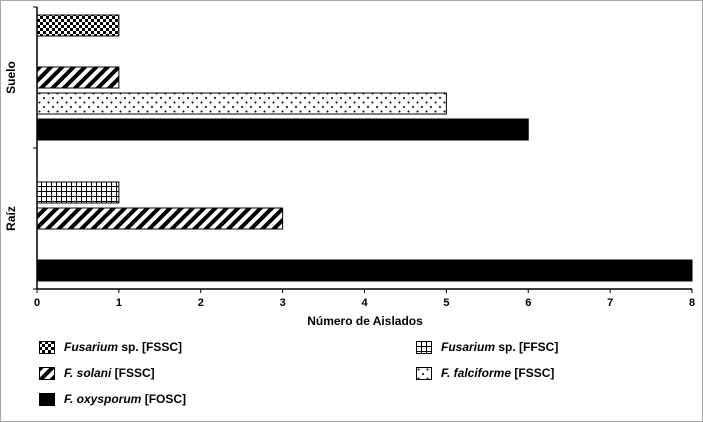 Image resolution: width=703 pixels, height=422 pixels. I want to click on bar-checker, so click(78, 25).